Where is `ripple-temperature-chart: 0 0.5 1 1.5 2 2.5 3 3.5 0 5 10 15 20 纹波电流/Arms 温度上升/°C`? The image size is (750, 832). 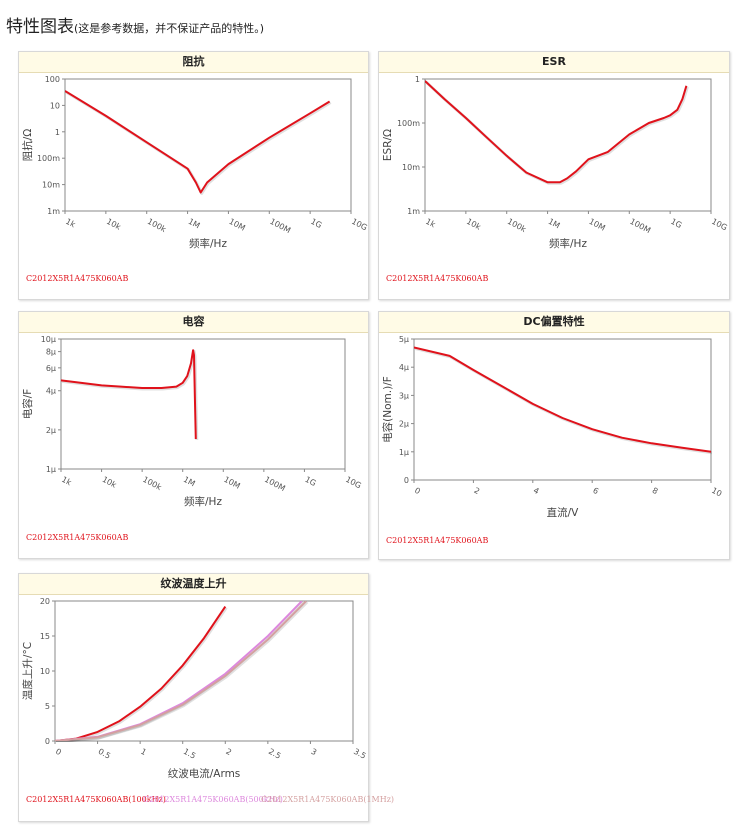
ripple-temperature-chart: 0 0.5 1 1.5 2 2.5 3 3.5 0 5 10 15 20 纹波电流/Arms 温度上升/°C is located at coordinates (194, 688).